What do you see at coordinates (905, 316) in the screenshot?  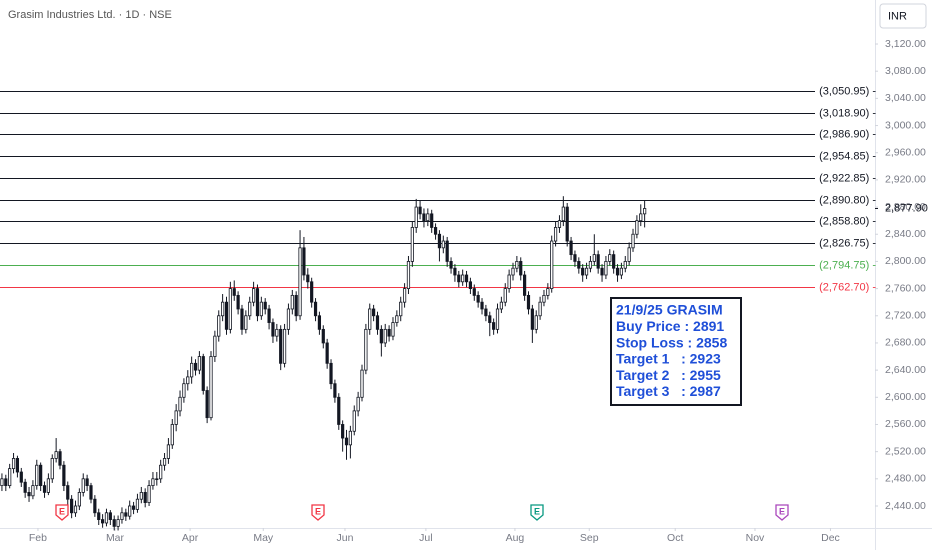 I see `y-tick-label: 2,720.00` at bounding box center [905, 316].